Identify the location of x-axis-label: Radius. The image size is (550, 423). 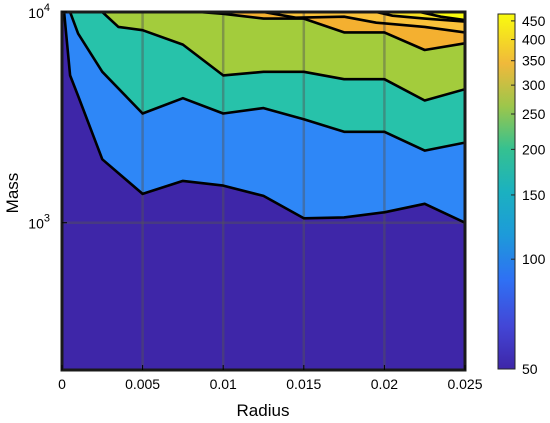
(263, 410).